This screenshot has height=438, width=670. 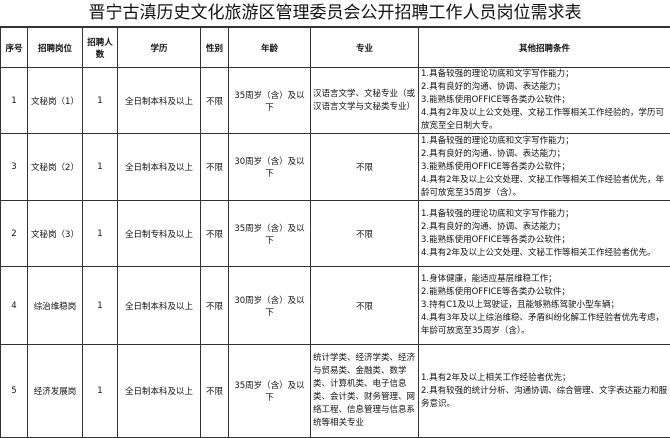 I want to click on header-row: 序号招聘岗位招聘人数学历性别年龄专业其他招聘条件, so click(x=335, y=48).